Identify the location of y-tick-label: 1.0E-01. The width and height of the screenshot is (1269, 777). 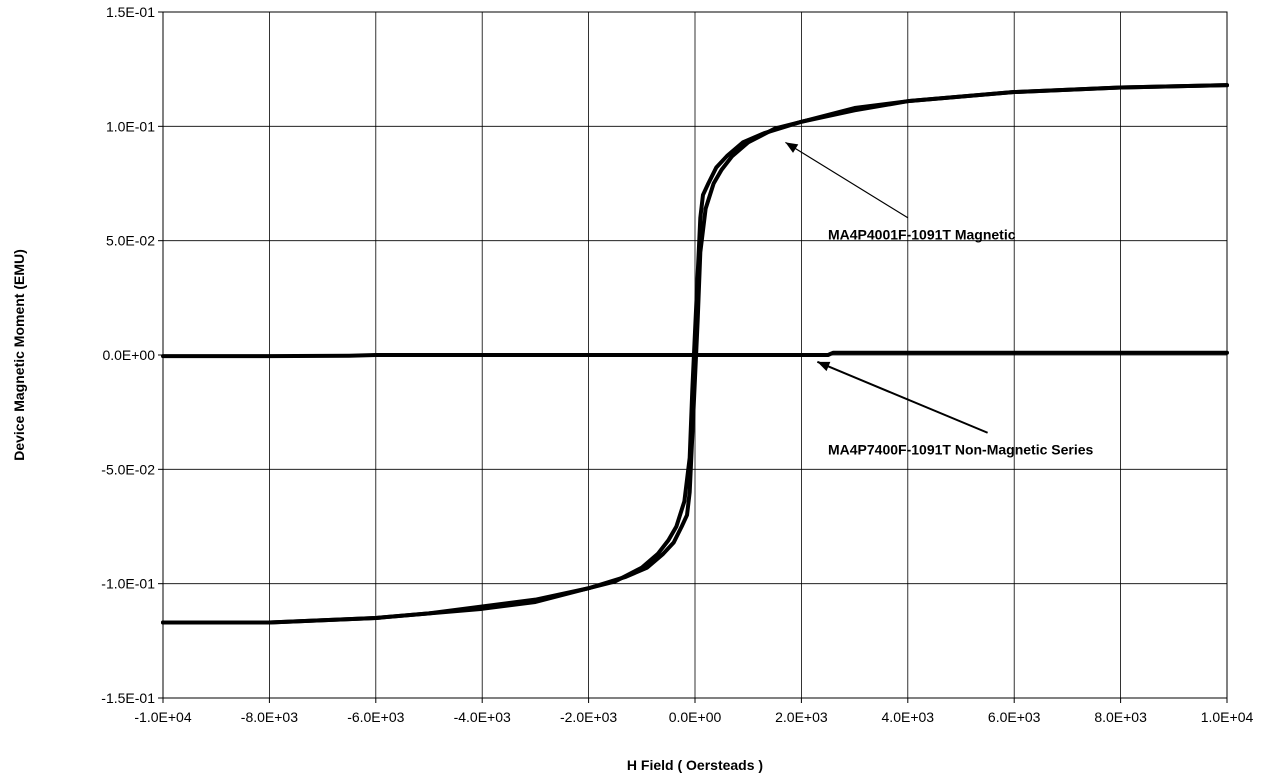
(130, 126).